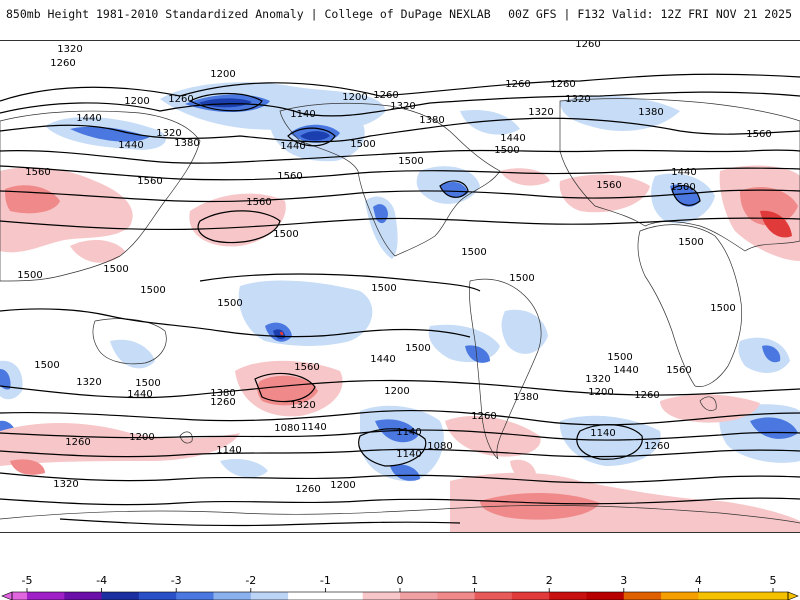 The image size is (800, 600). Describe the element at coordinates (27, 580) in the screenshot. I see `colorbar-tick-label: -5` at that location.